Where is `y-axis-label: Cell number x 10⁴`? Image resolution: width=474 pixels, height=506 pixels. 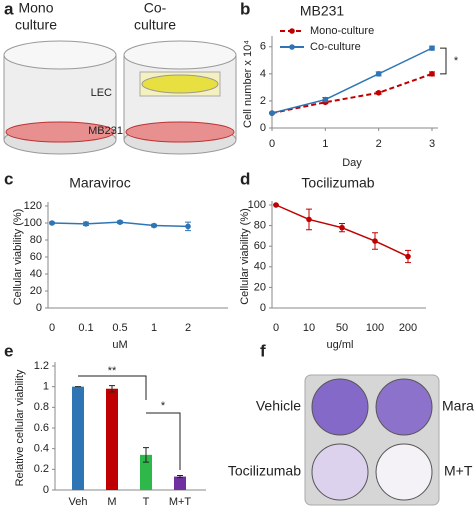 y-axis-label: Cell number x 10⁴ is located at coordinates (248, 84).